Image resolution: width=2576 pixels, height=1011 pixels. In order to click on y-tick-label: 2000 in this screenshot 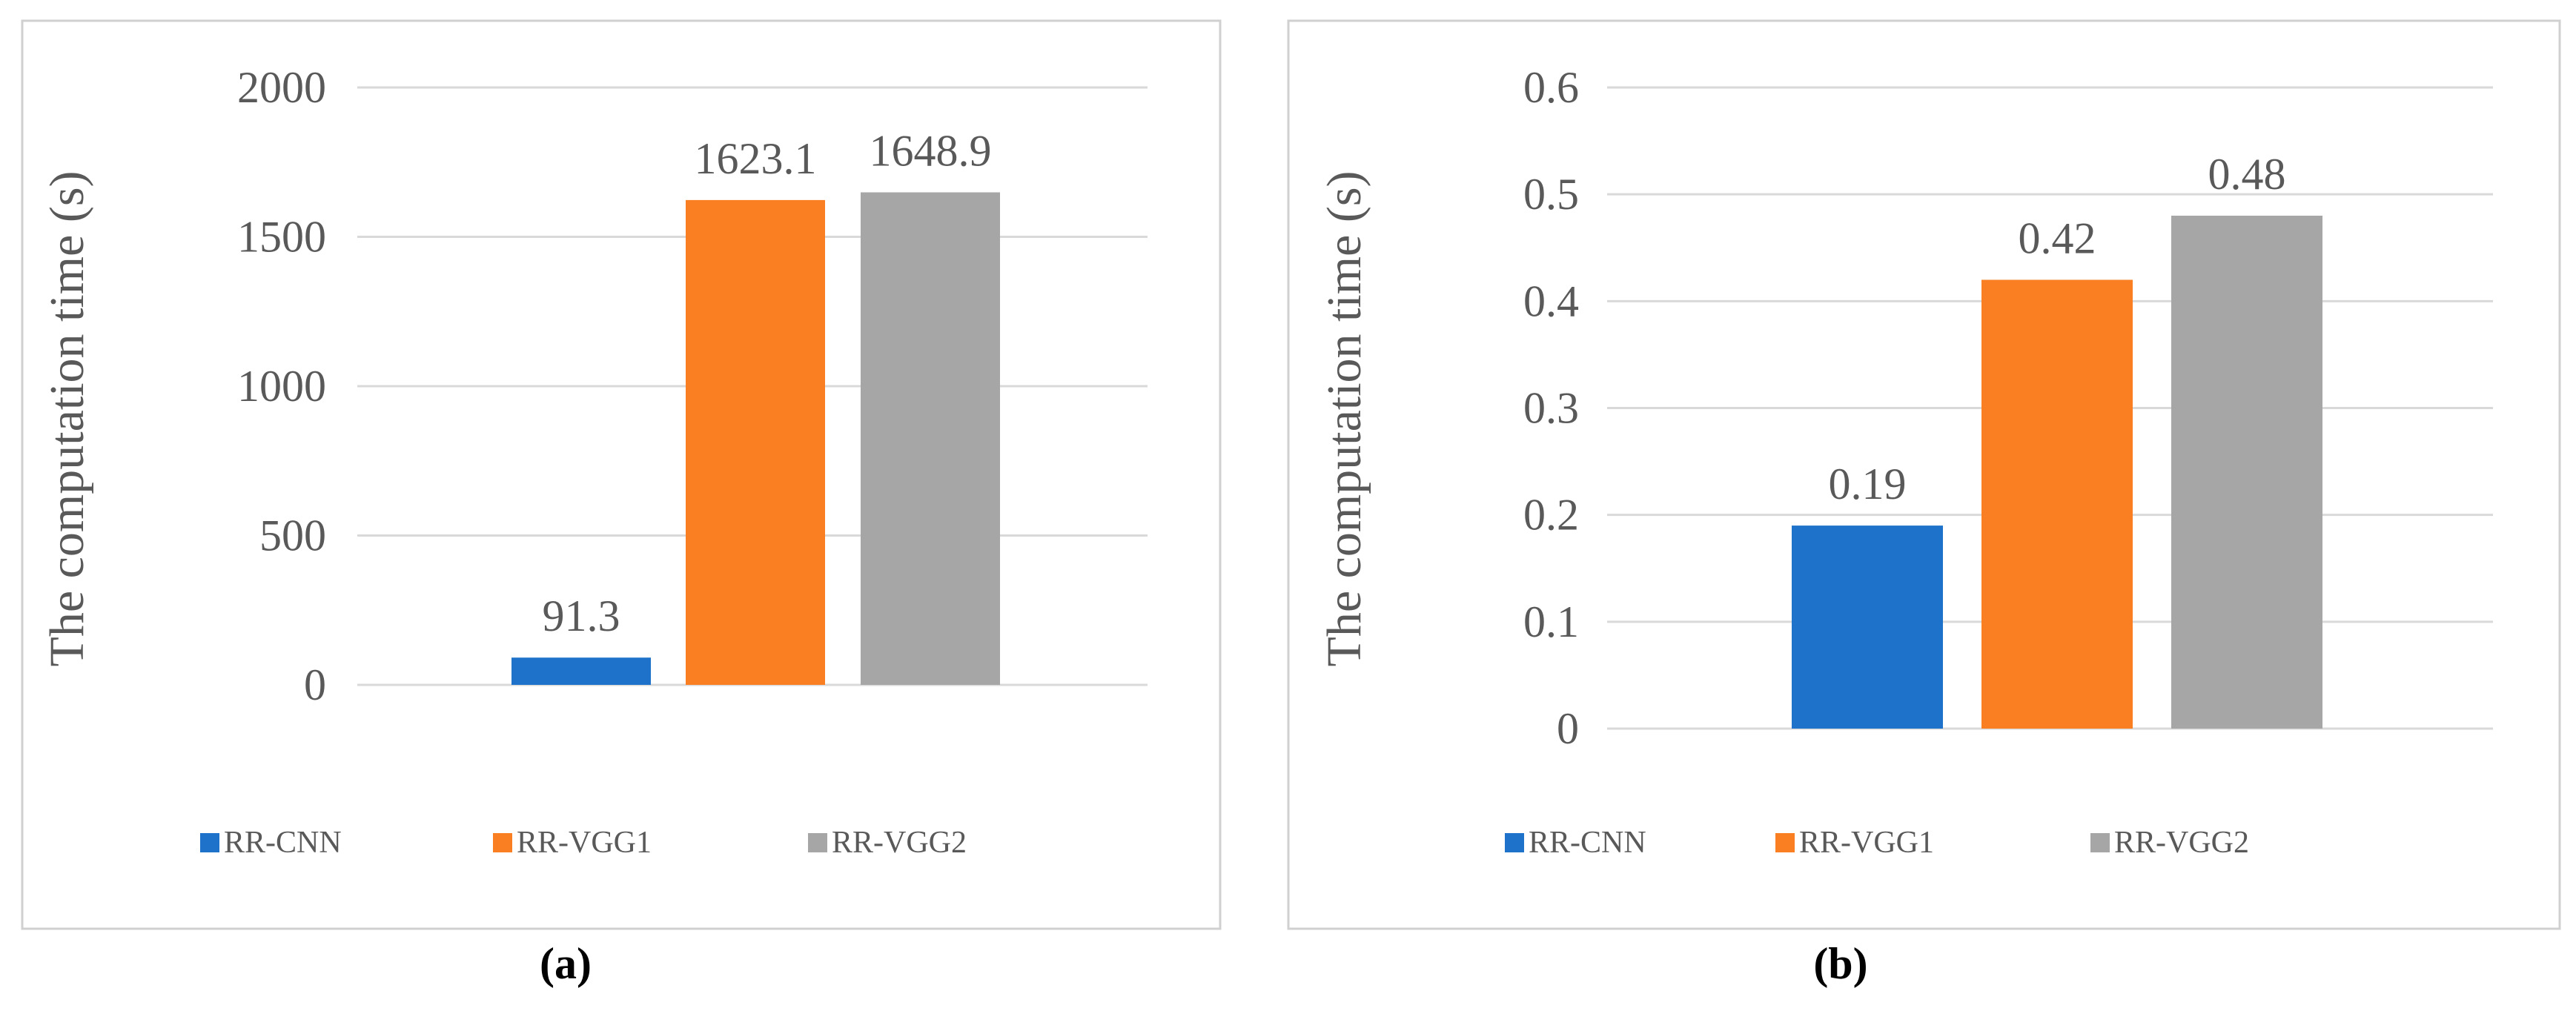, I will do `click(281, 87)`.